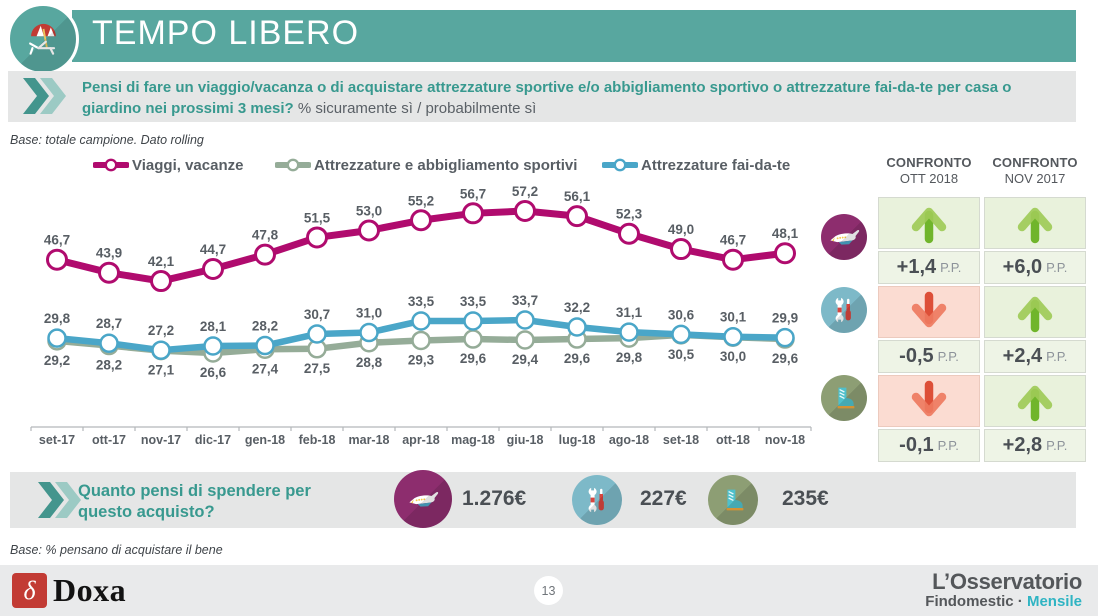 The height and width of the screenshot is (616, 1098). Describe the element at coordinates (226, 33) in the screenshot. I see `page-title: TEMPO LIBERO` at that location.